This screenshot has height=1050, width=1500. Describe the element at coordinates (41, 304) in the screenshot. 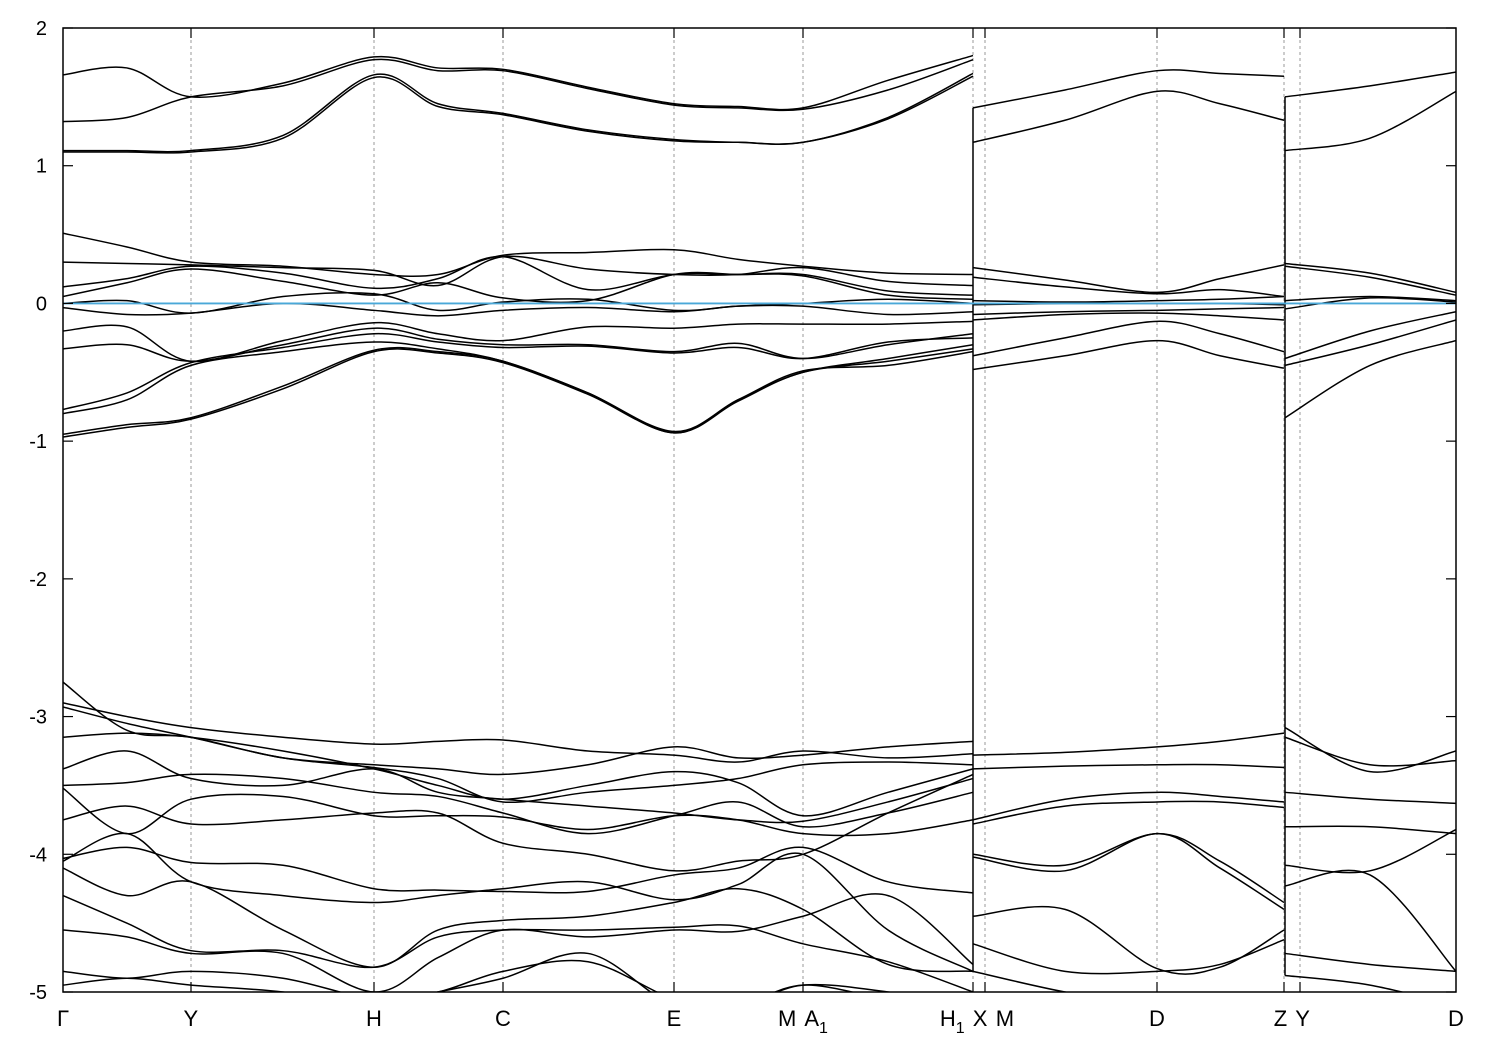

I see `y-tick-label: 0` at that location.